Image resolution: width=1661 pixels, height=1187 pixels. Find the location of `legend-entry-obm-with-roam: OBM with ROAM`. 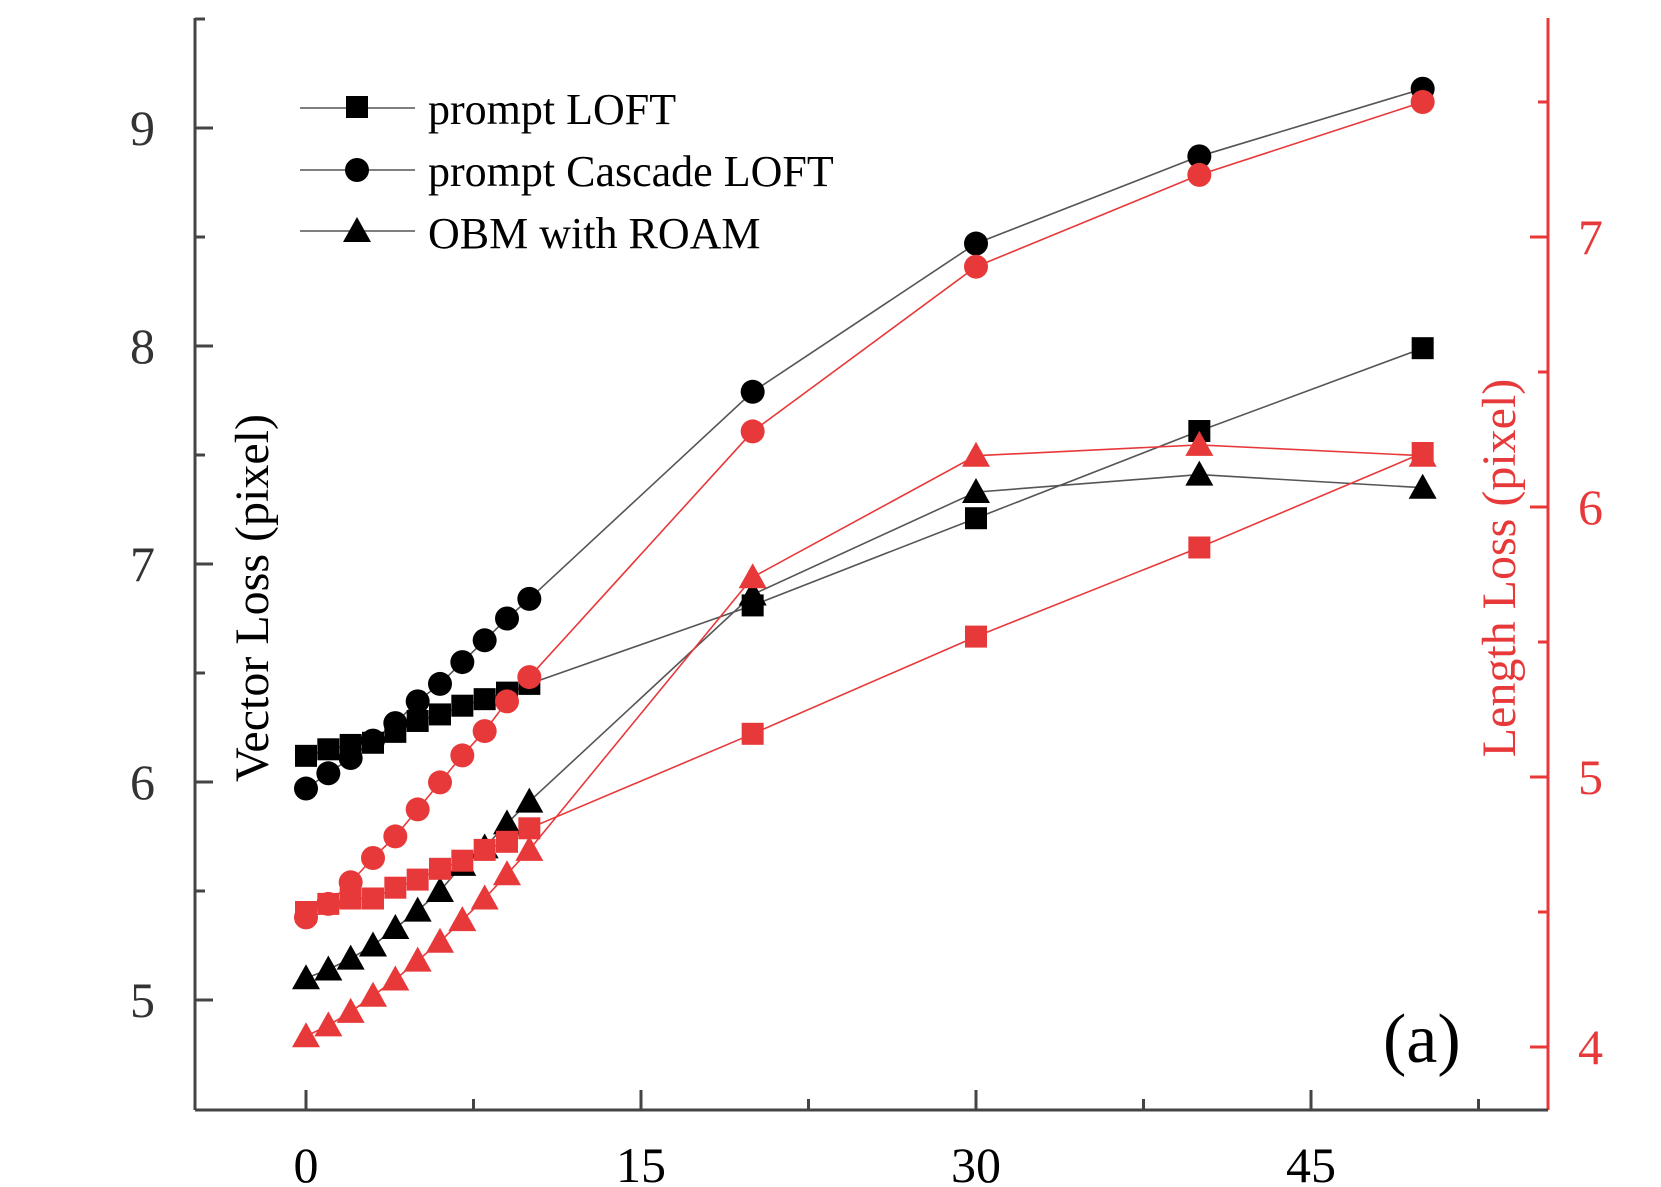

legend-entry-obm-with-roam: OBM with ROAM is located at coordinates (530, 233).